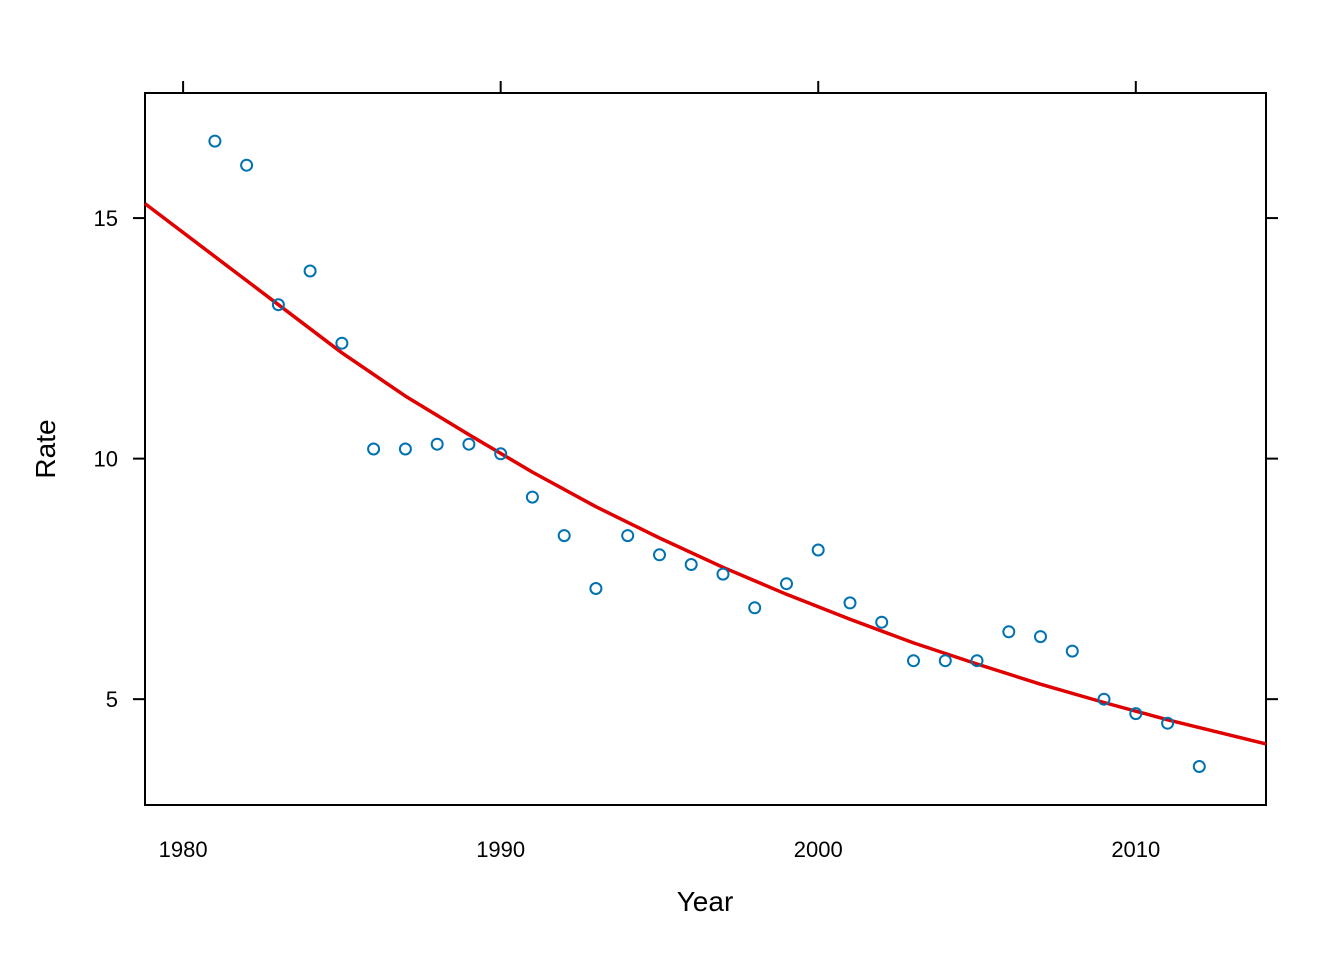 The width and height of the screenshot is (1344, 965). What do you see at coordinates (112, 699) in the screenshot?
I see `y-tick-label: 5` at bounding box center [112, 699].